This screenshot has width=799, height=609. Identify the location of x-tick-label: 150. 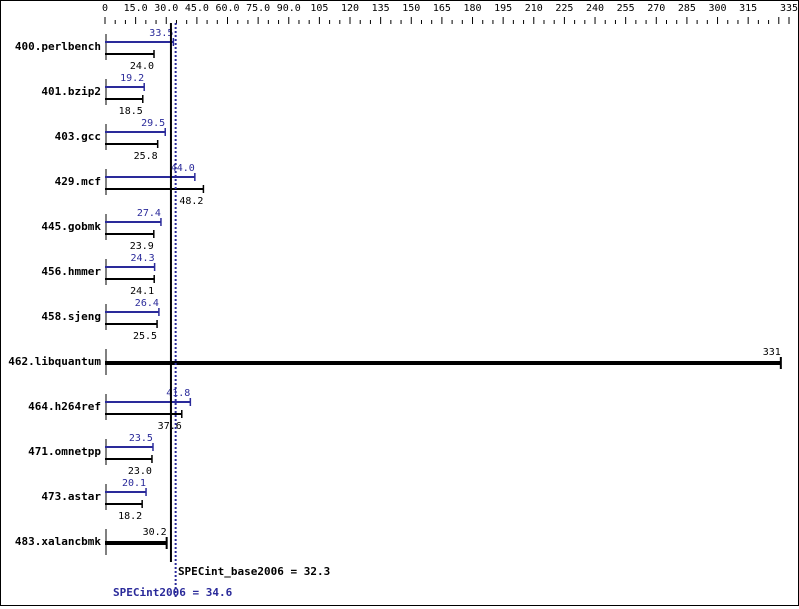
(411, 8).